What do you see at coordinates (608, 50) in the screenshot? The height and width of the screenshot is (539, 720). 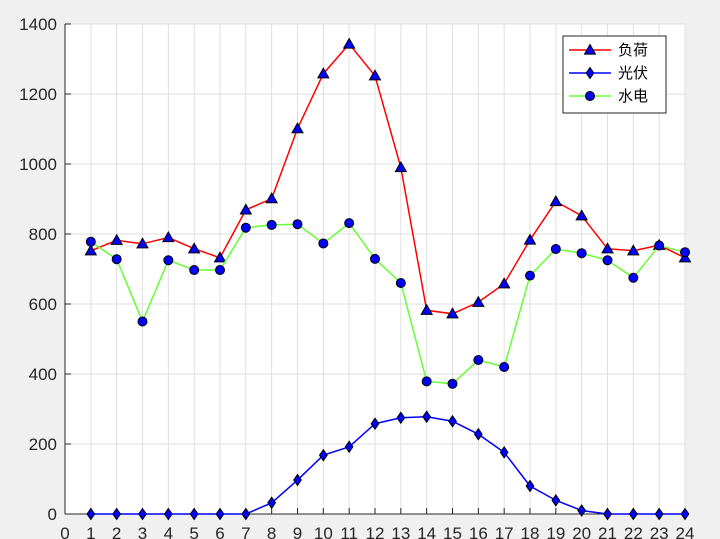 I see `legend-item: 负荷` at bounding box center [608, 50].